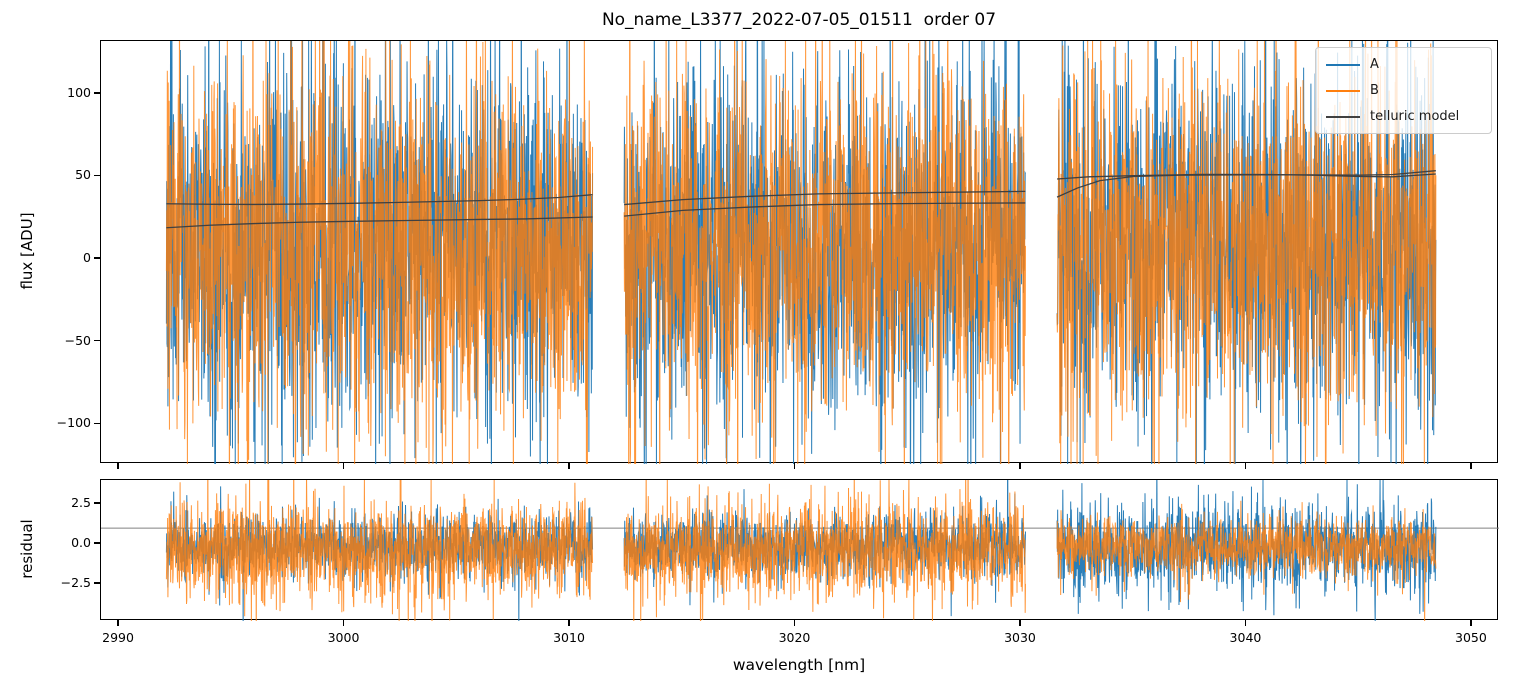 Image resolution: width=1513 pixels, height=696 pixels. Describe the element at coordinates (1245, 637) in the screenshot. I see `x-tick-label: 3040` at that location.